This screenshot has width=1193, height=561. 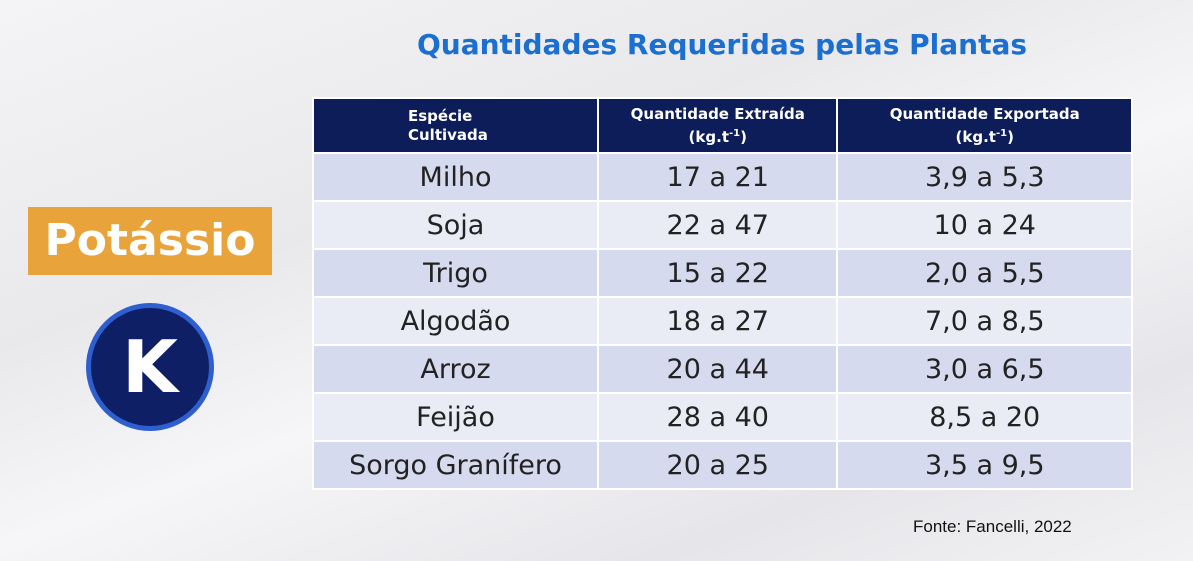 I want to click on table-row: Soja 22 a 47 10 a 24, so click(x=722, y=225).